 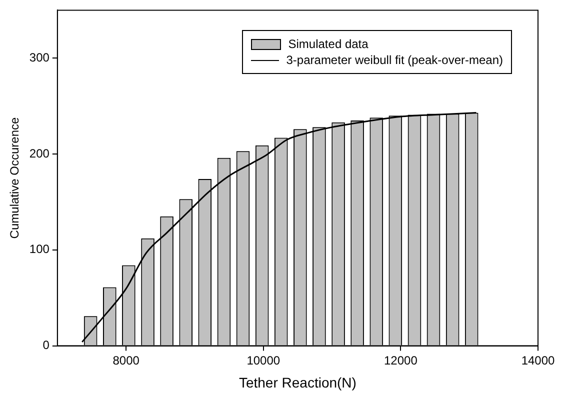 I want to click on x-tick-label: 12000, so click(x=401, y=360).